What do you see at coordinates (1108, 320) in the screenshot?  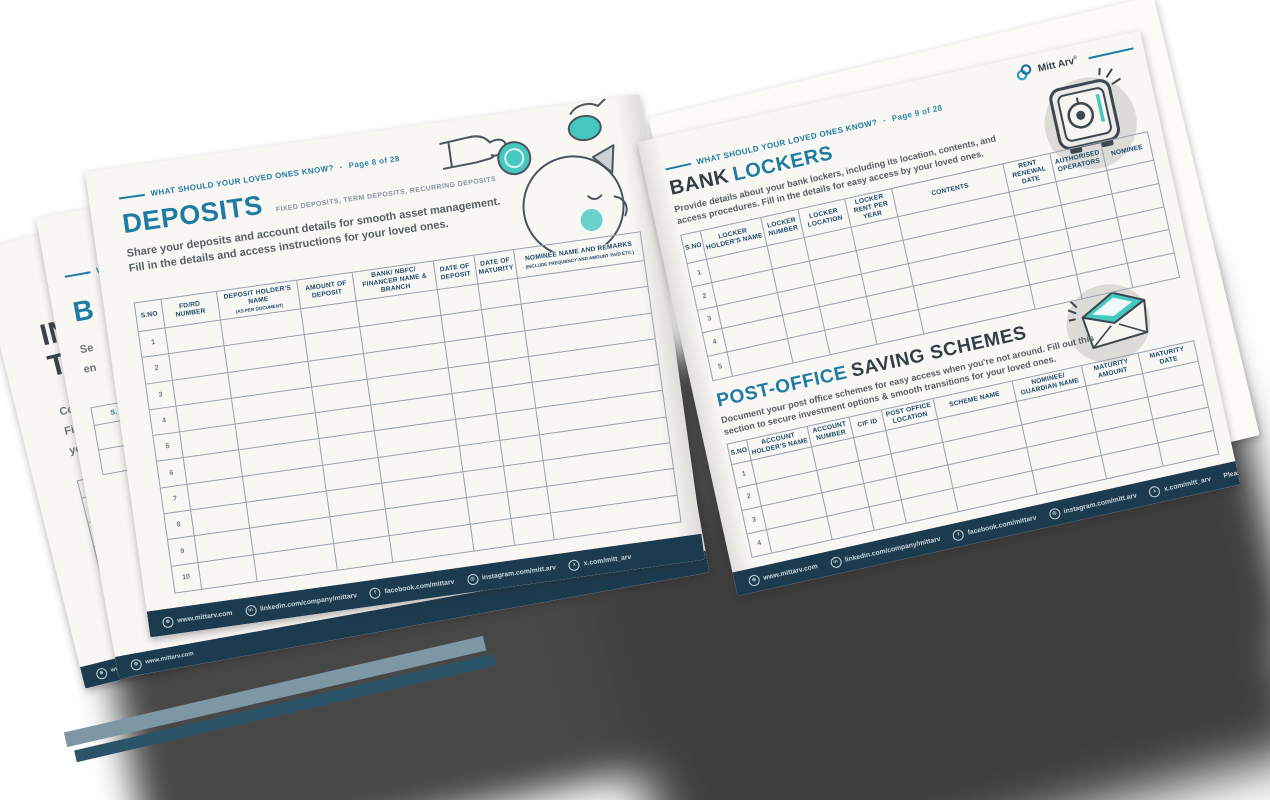 I see `envelope-svg` at bounding box center [1108, 320].